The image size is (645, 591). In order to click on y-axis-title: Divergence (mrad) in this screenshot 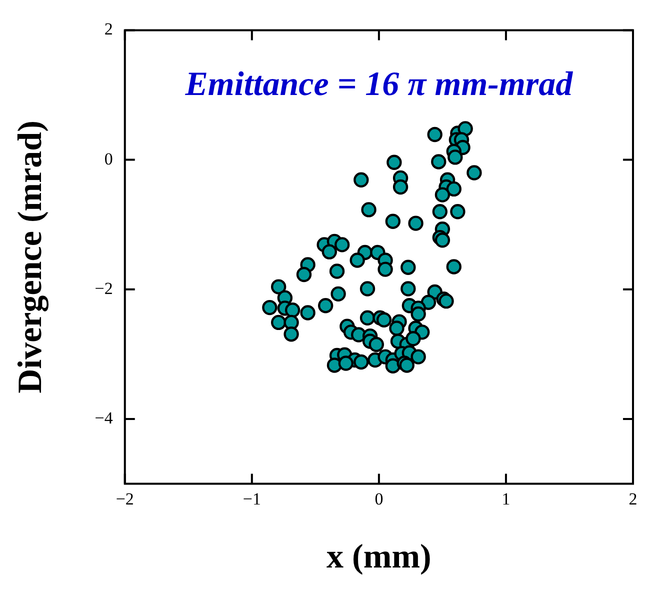, I will do `click(31, 257)`.